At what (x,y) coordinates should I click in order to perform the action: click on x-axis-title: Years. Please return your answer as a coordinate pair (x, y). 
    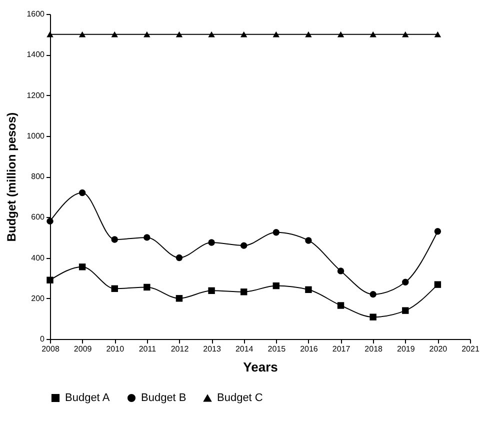
    Looking at the image, I should click on (260, 367).